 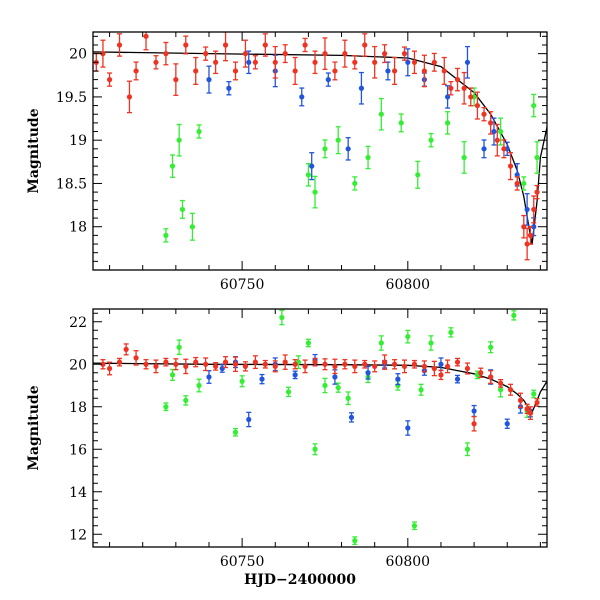 What do you see at coordinates (71, 98) in the screenshot?
I see `y-tick-label: 19.5` at bounding box center [71, 98].